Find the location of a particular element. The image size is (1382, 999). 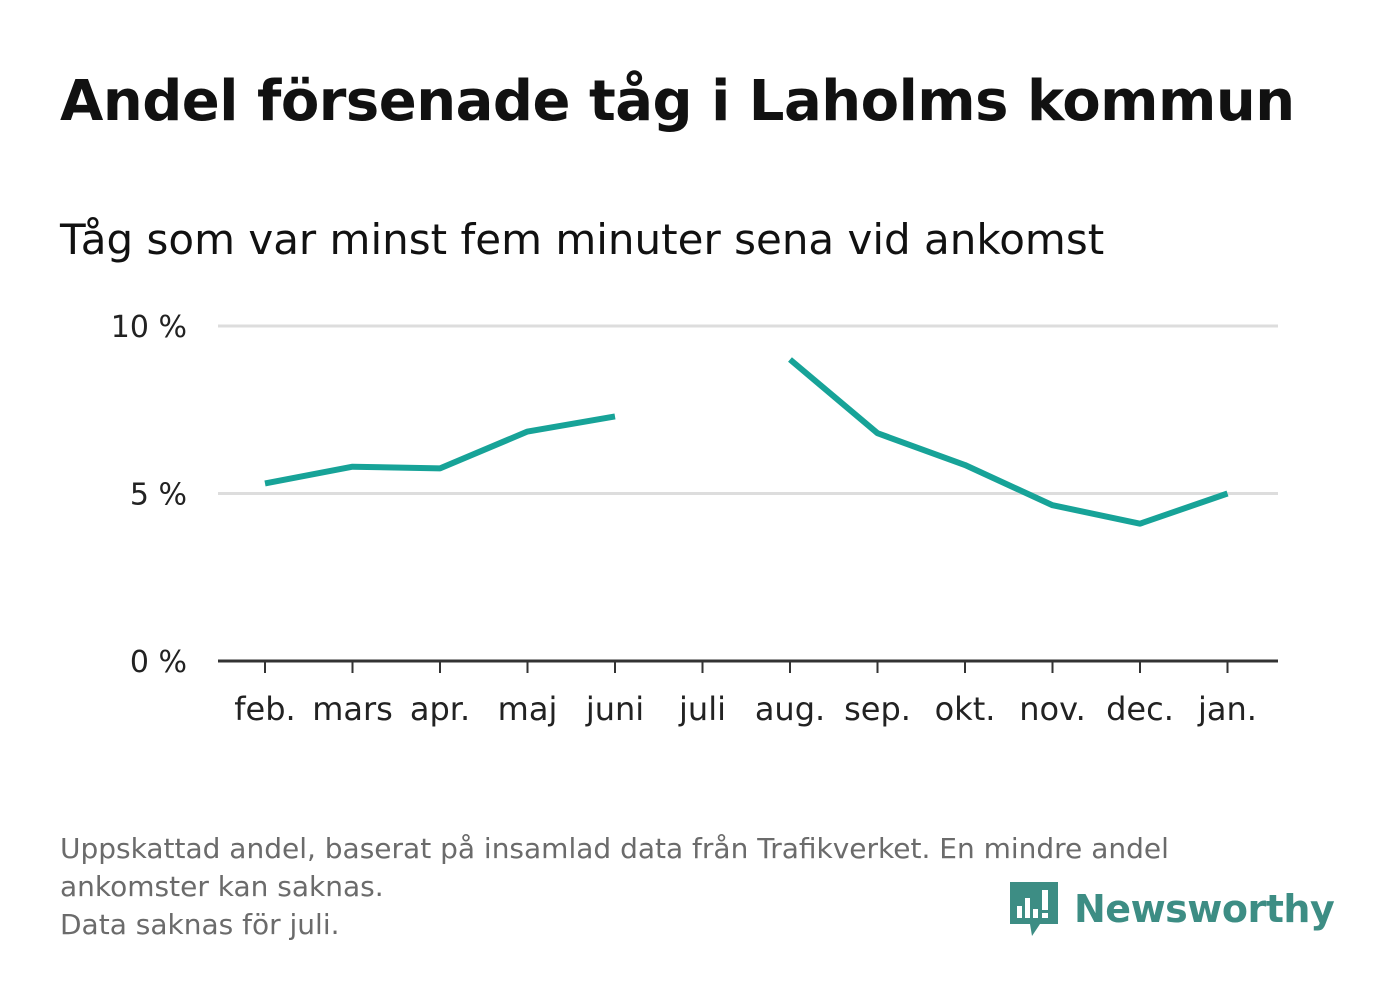

y-tick-label: 0 % is located at coordinates (158, 662).